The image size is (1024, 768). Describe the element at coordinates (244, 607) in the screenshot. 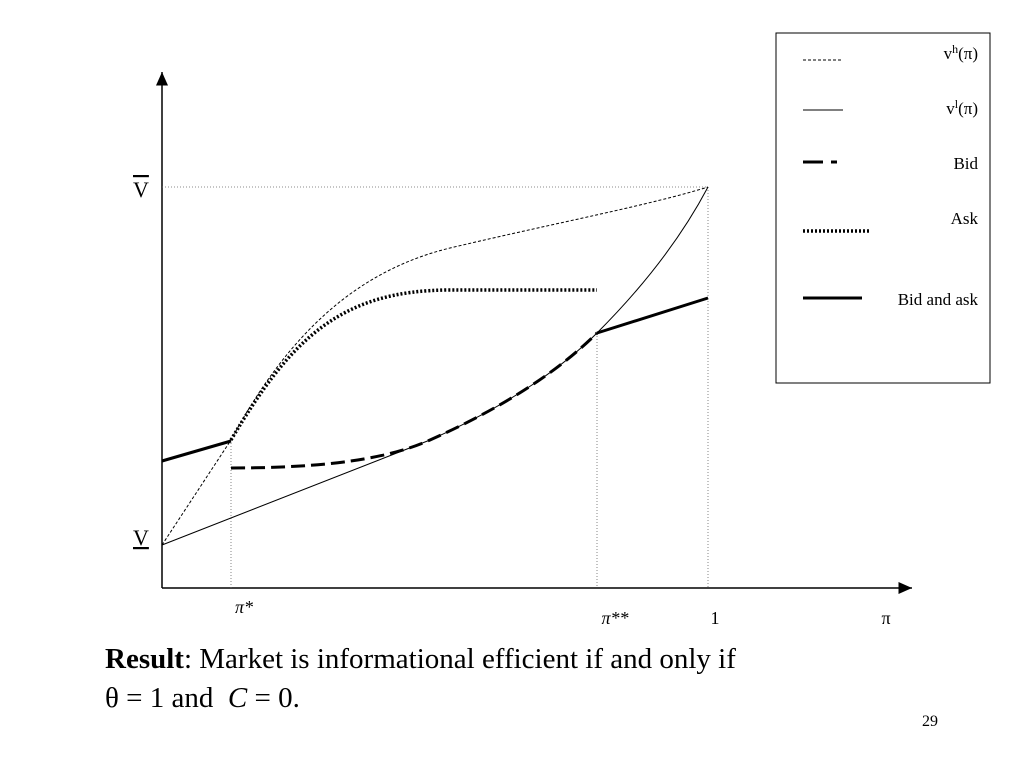

I see `x-tick-label: π*` at that location.